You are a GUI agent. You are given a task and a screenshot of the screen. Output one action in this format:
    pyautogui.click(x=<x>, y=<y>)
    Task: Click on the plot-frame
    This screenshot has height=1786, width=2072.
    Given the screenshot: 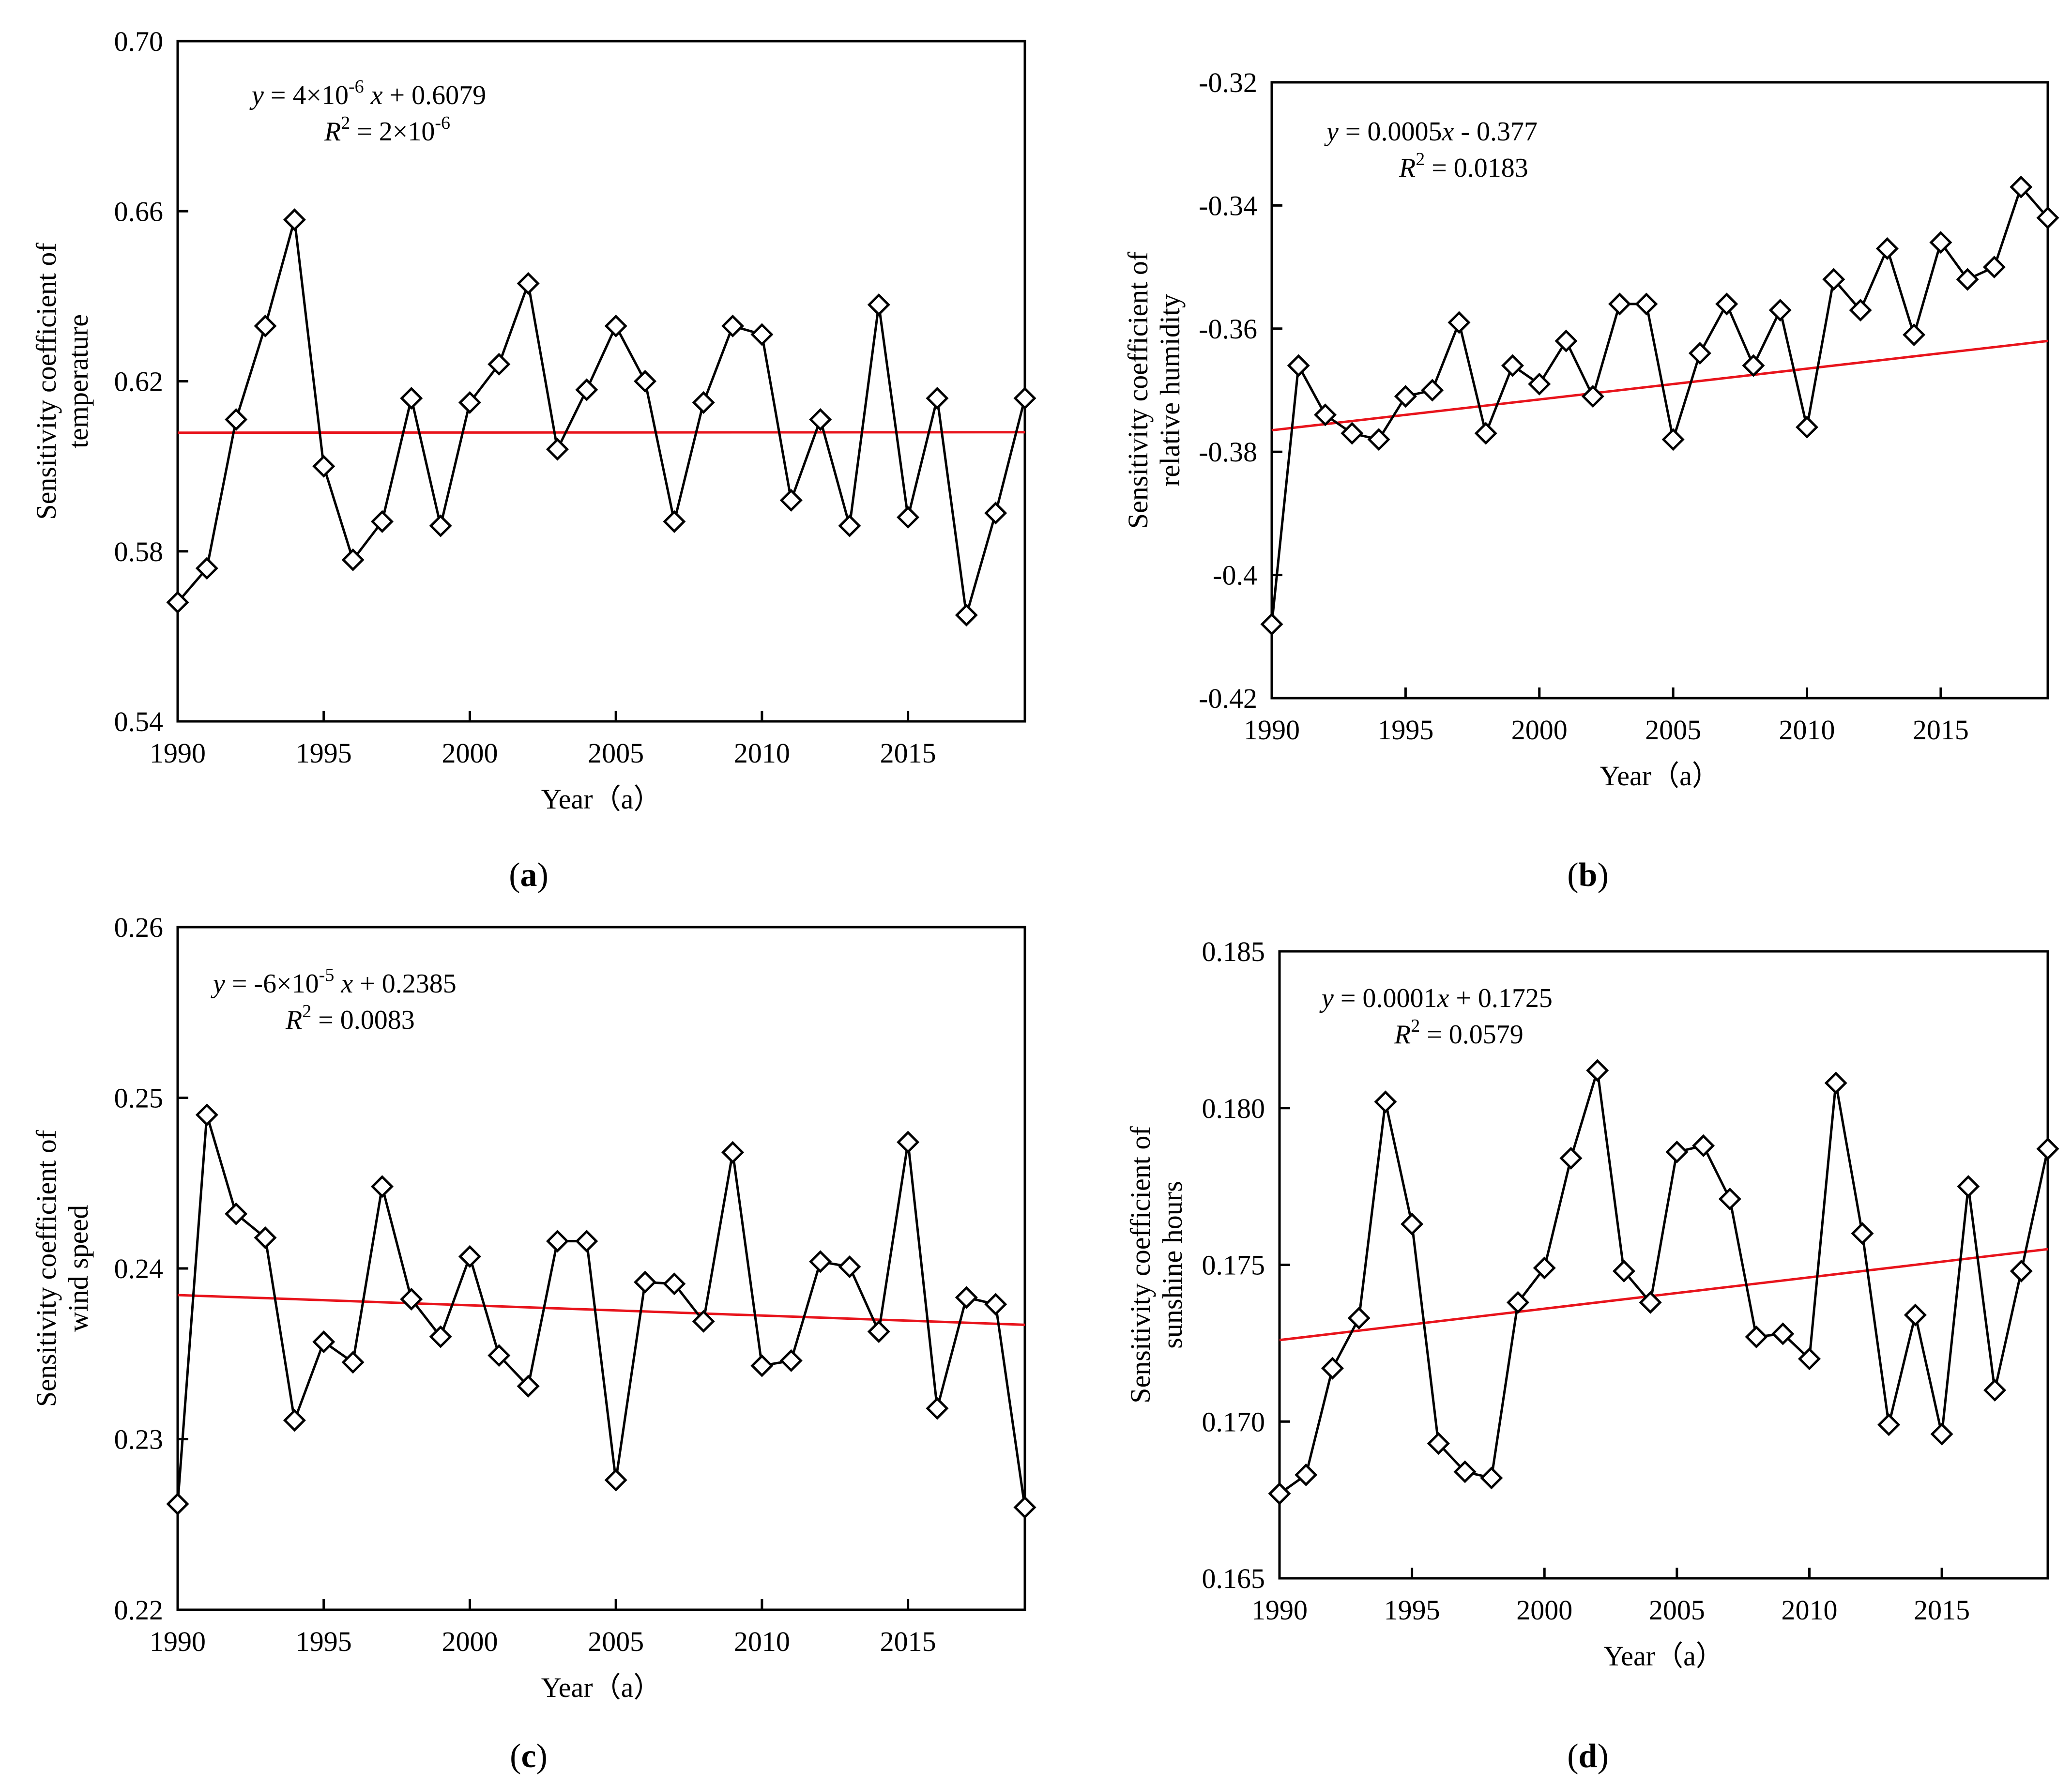 What is the action you would take?
    pyautogui.click(x=1659, y=390)
    